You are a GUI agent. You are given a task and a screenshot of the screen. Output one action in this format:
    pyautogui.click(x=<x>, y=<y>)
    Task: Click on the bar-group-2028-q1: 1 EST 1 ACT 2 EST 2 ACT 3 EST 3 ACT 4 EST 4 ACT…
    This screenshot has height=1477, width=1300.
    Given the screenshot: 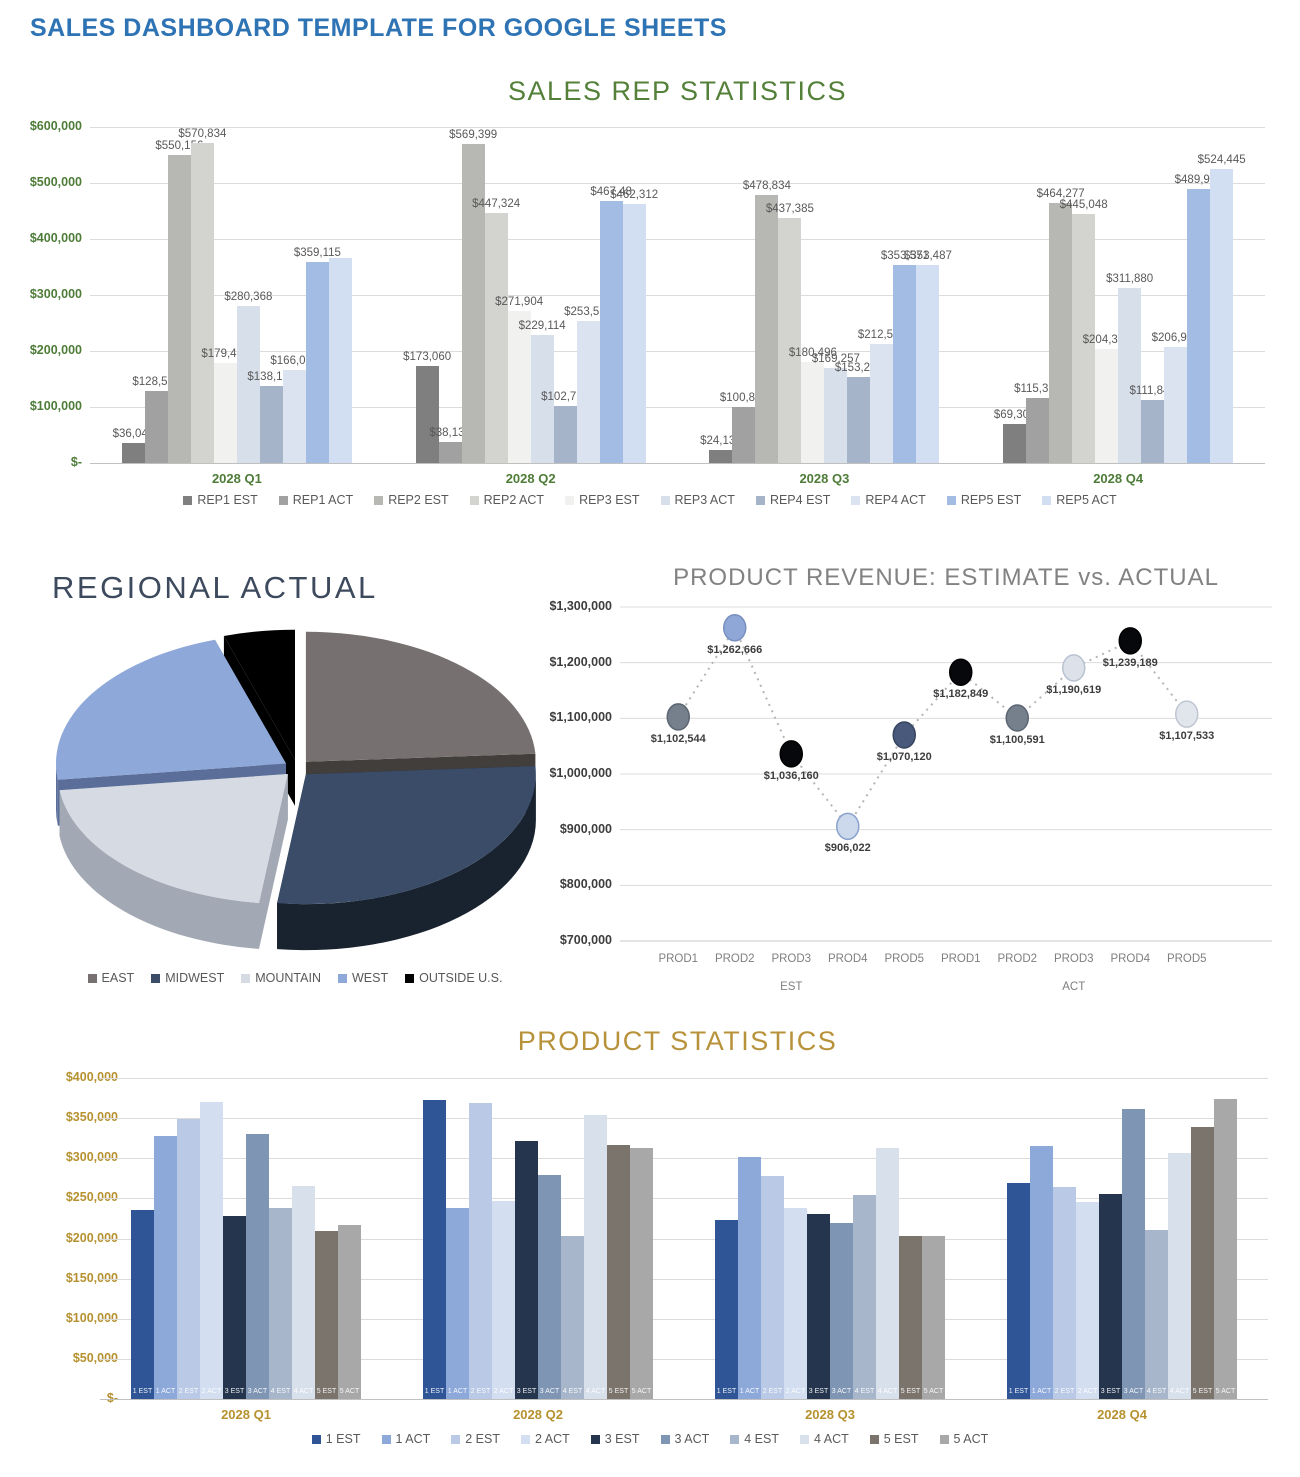 What is the action you would take?
    pyautogui.click(x=246, y=1238)
    